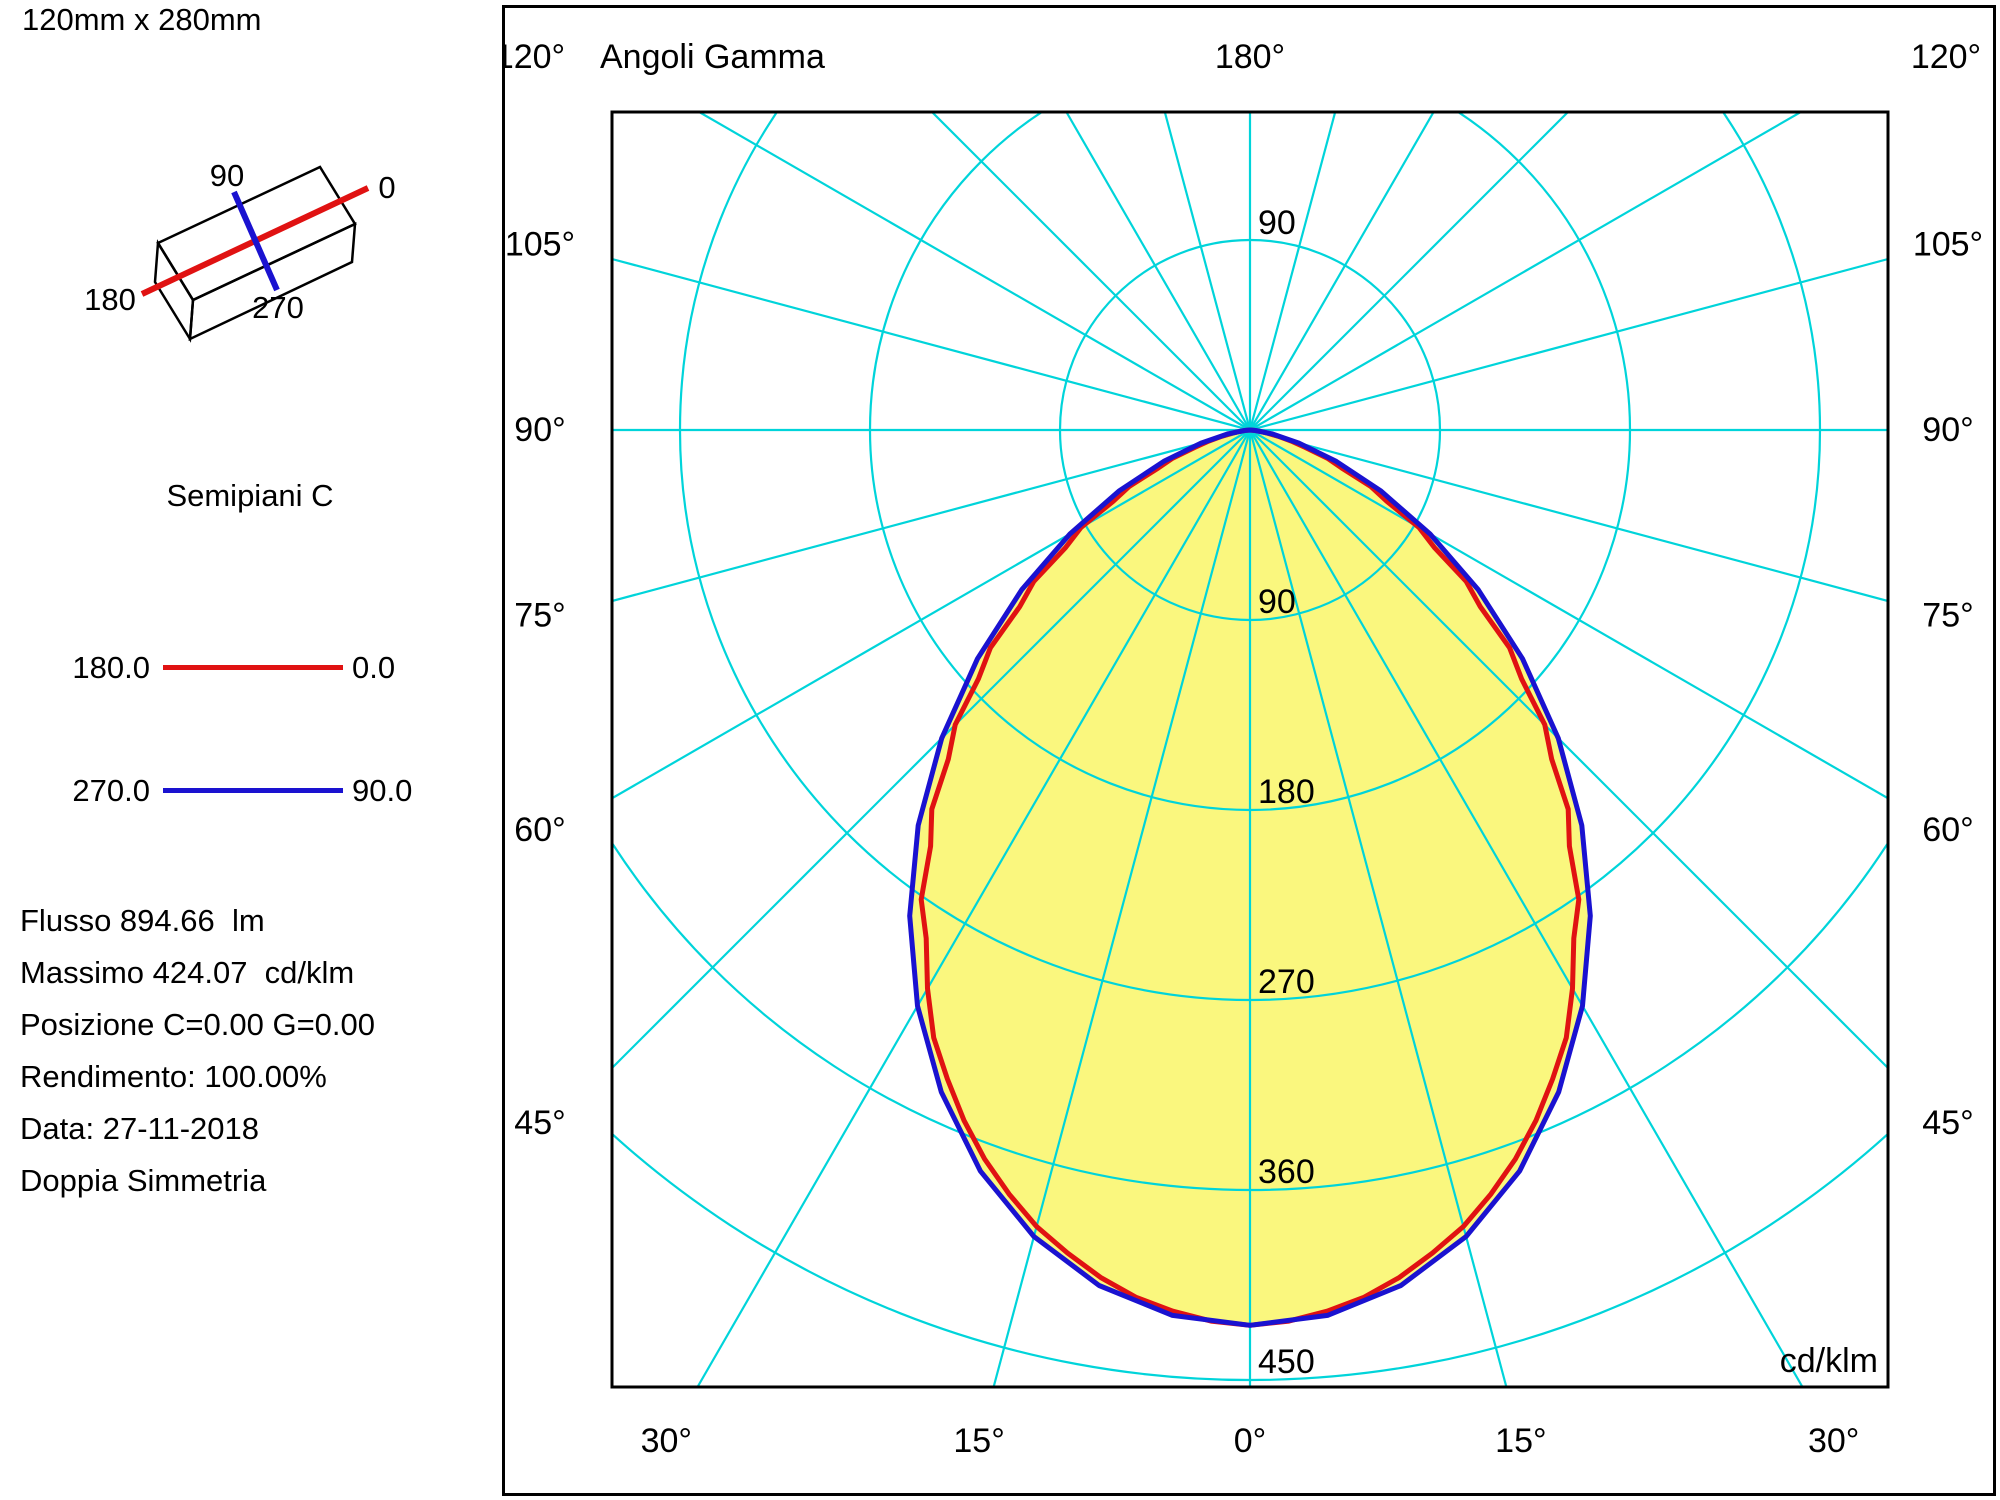 The height and width of the screenshot is (1500, 2000). Describe the element at coordinates (1947, 1123) in the screenshot. I see `gamma-label-right-45: 45°` at that location.